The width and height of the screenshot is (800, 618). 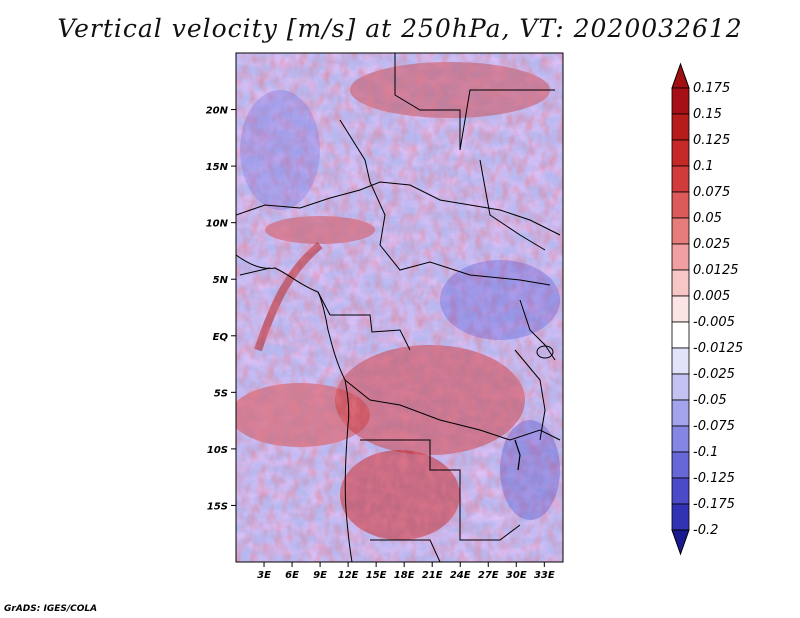 I want to click on north-border, so click(x=474, y=102).